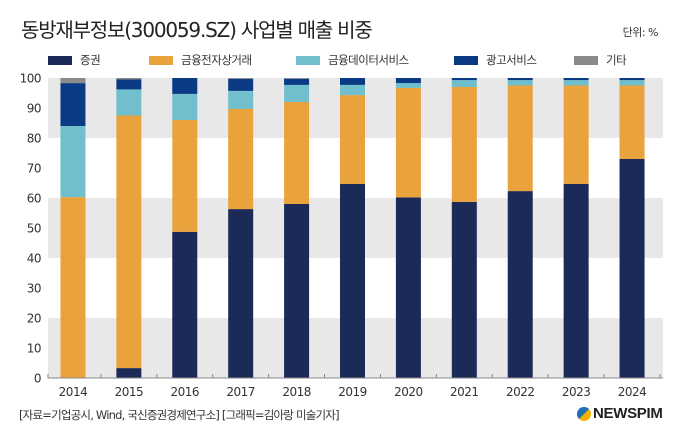 The width and height of the screenshot is (680, 442). I want to click on y-tick-label: 50, so click(34, 229).